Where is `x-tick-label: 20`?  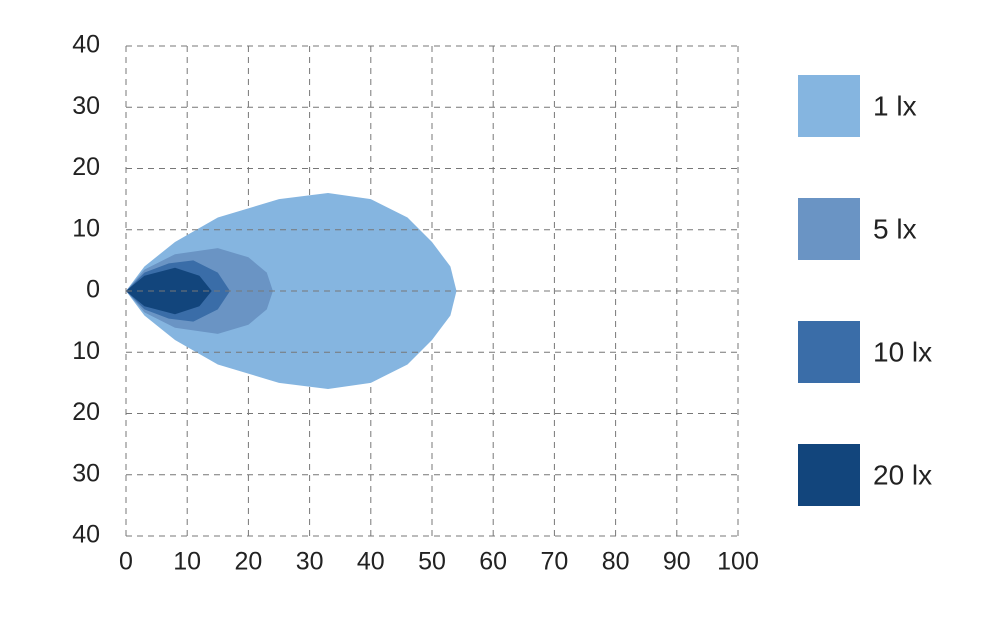
x-tick-label: 20 is located at coordinates (248, 562).